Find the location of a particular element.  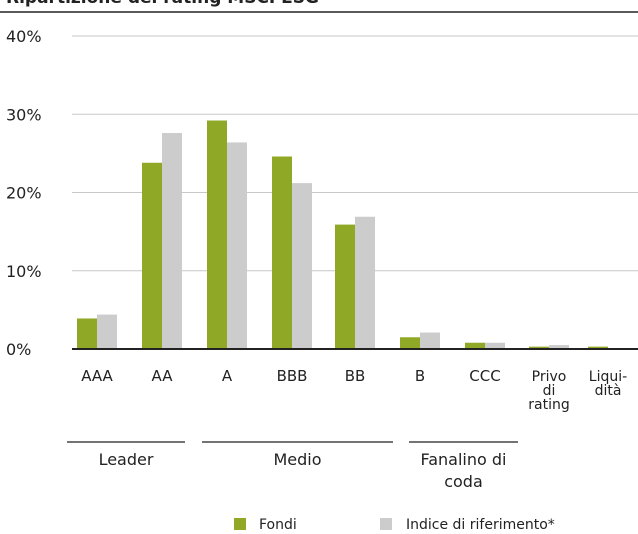

x-category-label: Privo di rating is located at coordinates (548, 391).